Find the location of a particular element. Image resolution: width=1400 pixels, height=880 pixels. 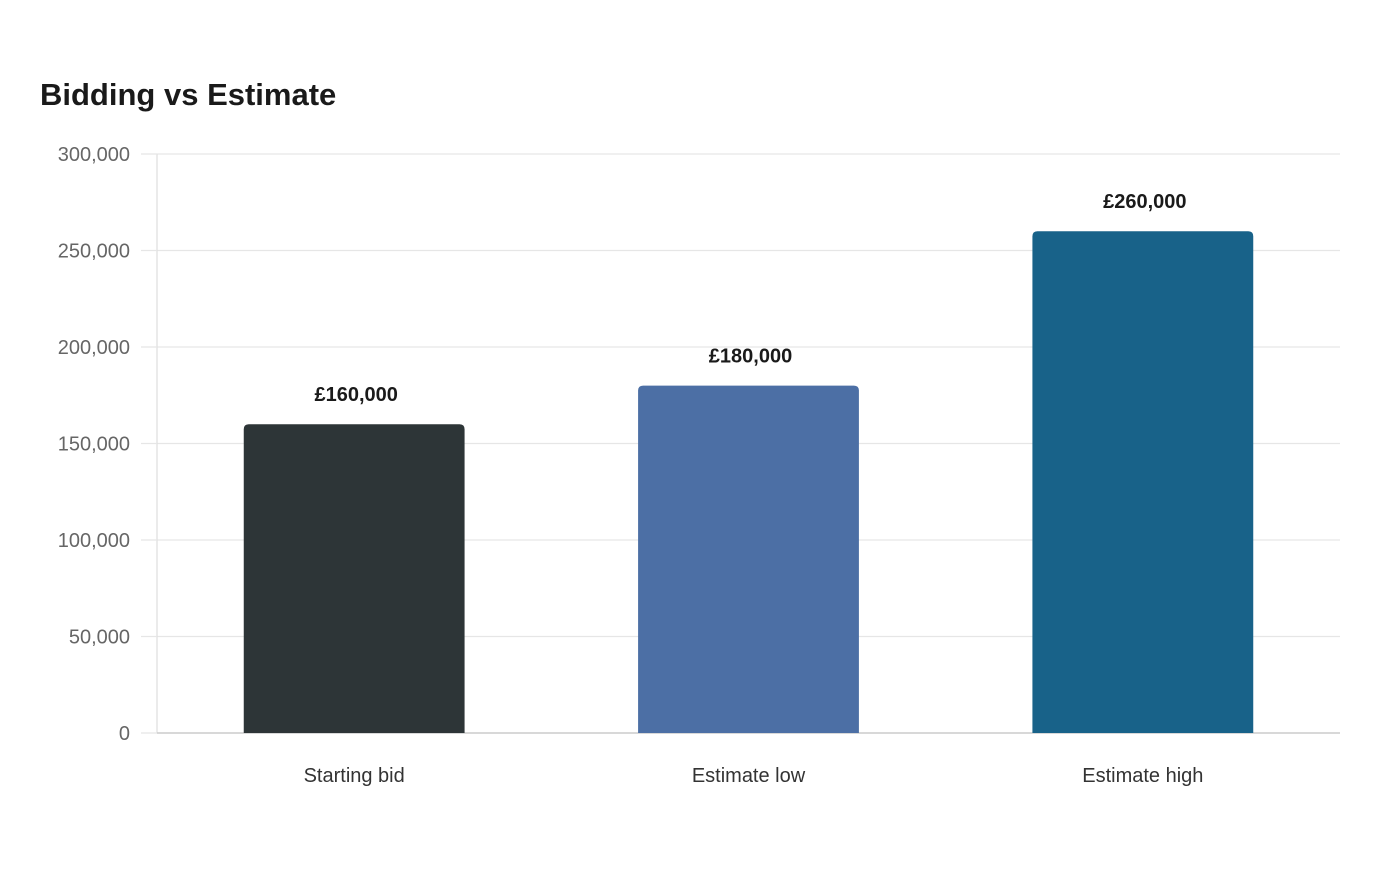

bar-value-label: £180,000 is located at coordinates (750, 357).